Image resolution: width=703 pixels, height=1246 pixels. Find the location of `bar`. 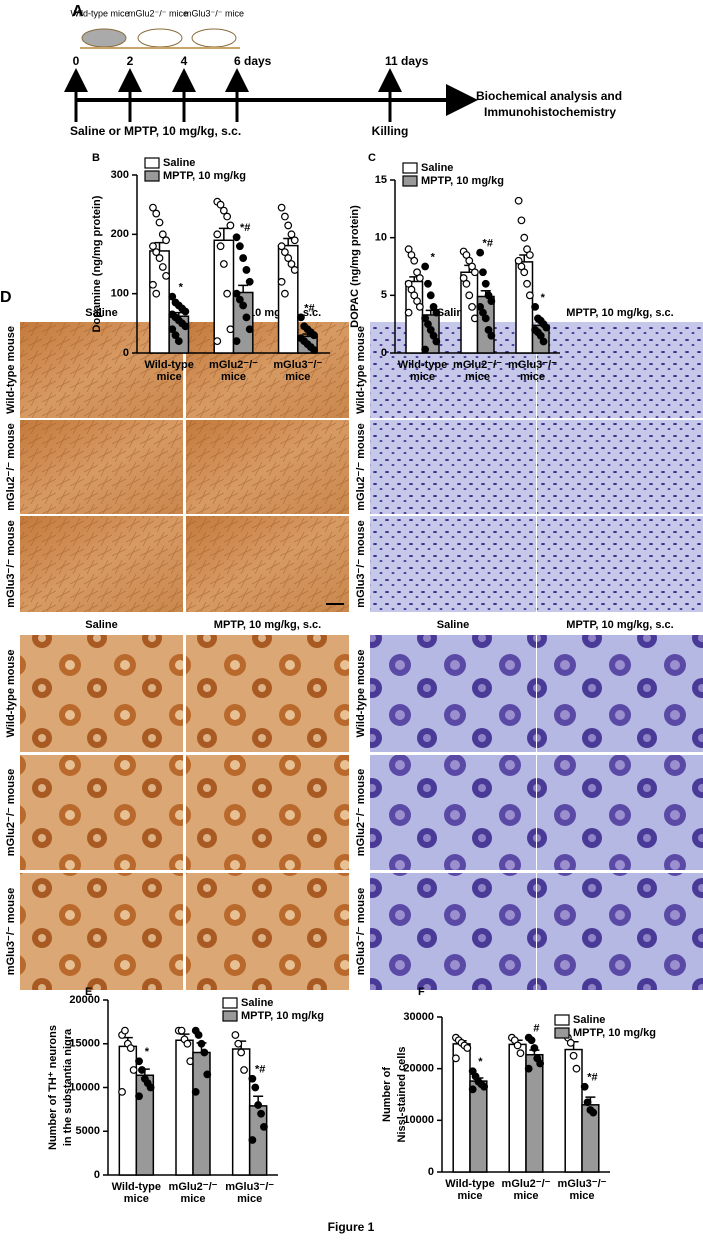

bar is located at coordinates (128, 1110).